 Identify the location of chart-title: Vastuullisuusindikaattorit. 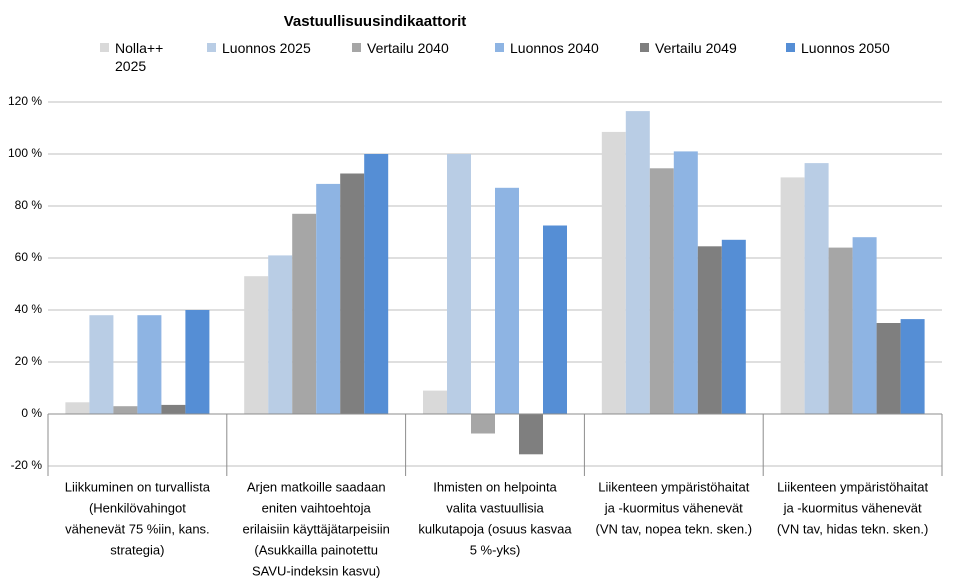
(375, 21).